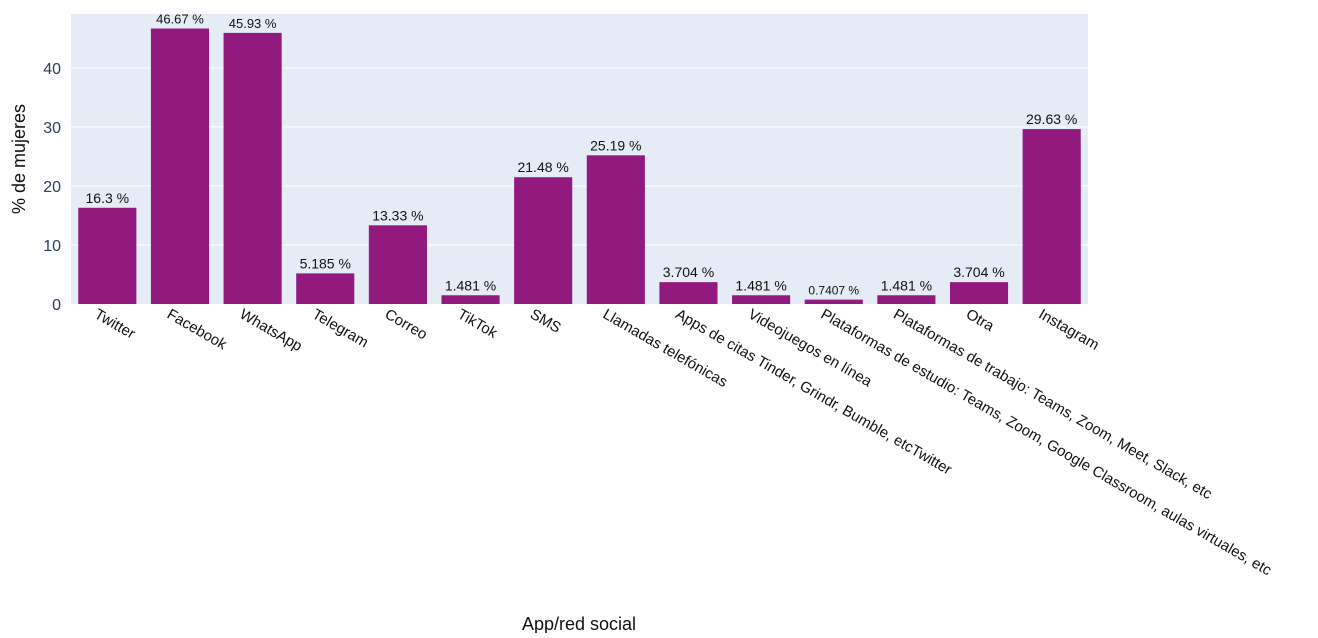 The width and height of the screenshot is (1318, 638). Describe the element at coordinates (197, 330) in the screenshot. I see `x-tick-label: Facebook` at that location.